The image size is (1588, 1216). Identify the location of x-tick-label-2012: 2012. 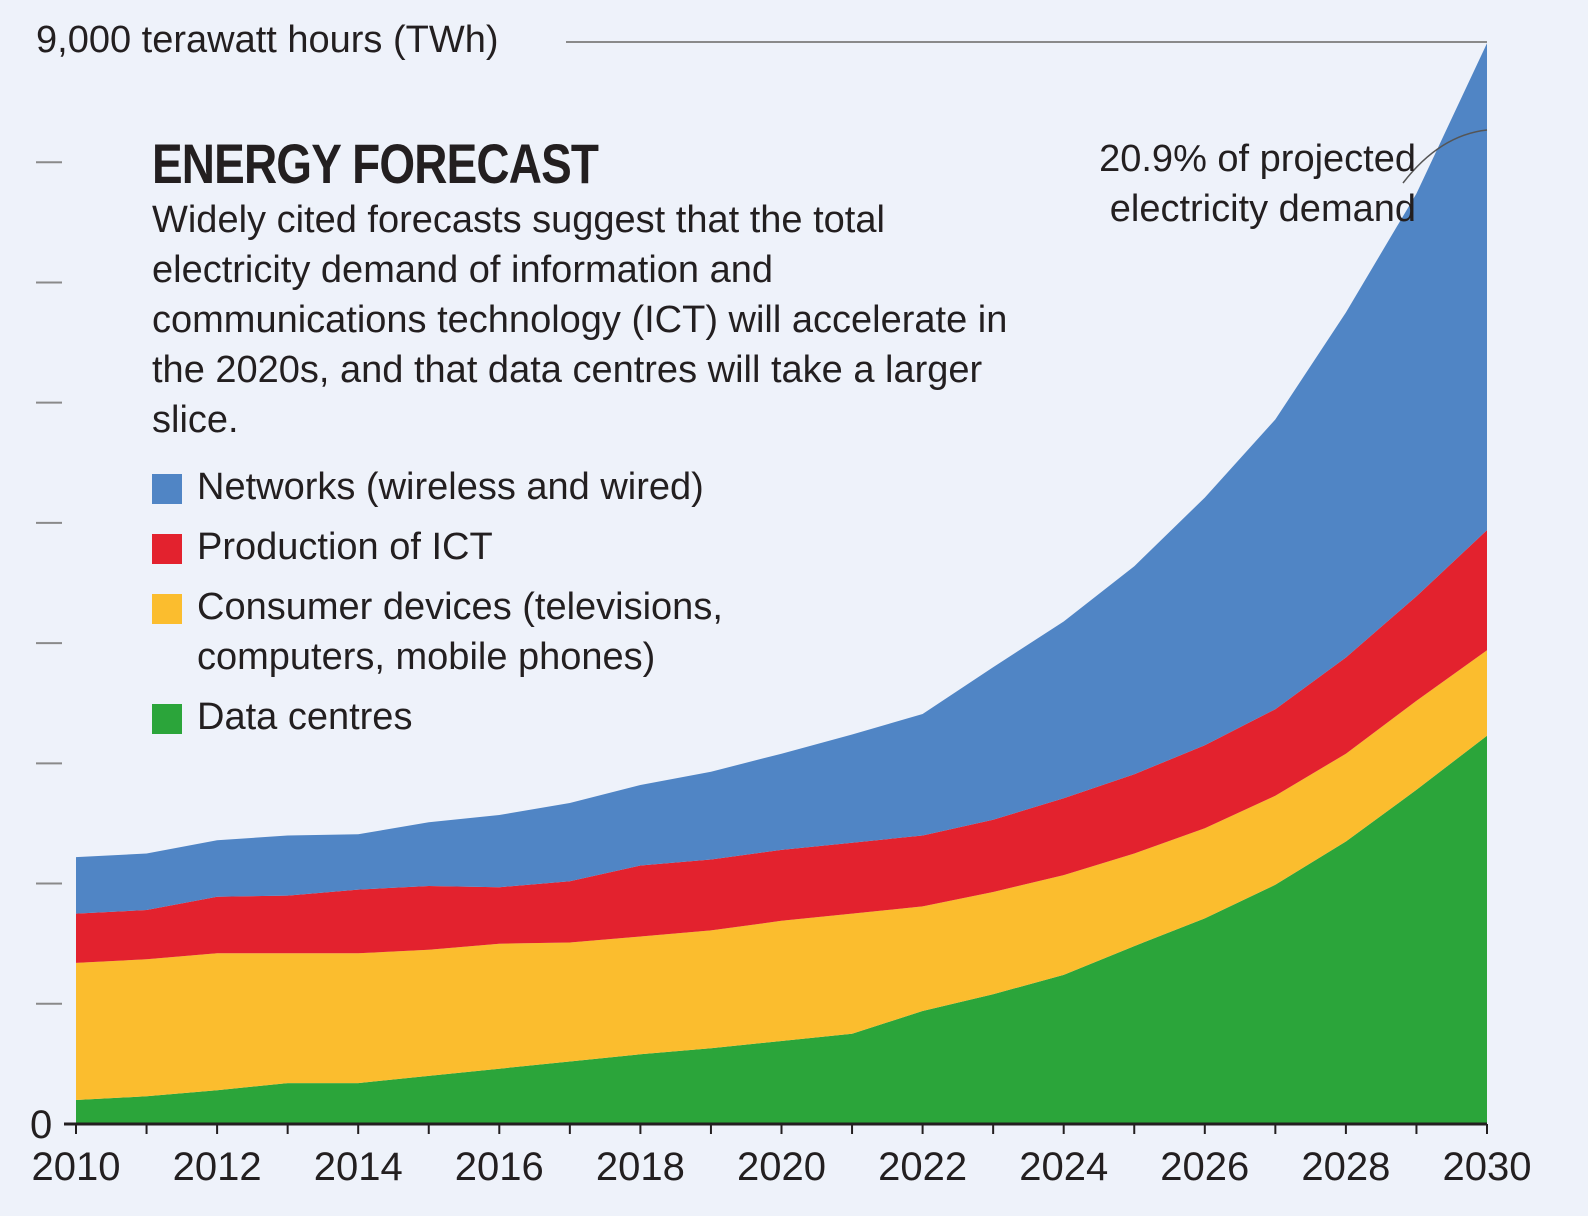
(217, 1167).